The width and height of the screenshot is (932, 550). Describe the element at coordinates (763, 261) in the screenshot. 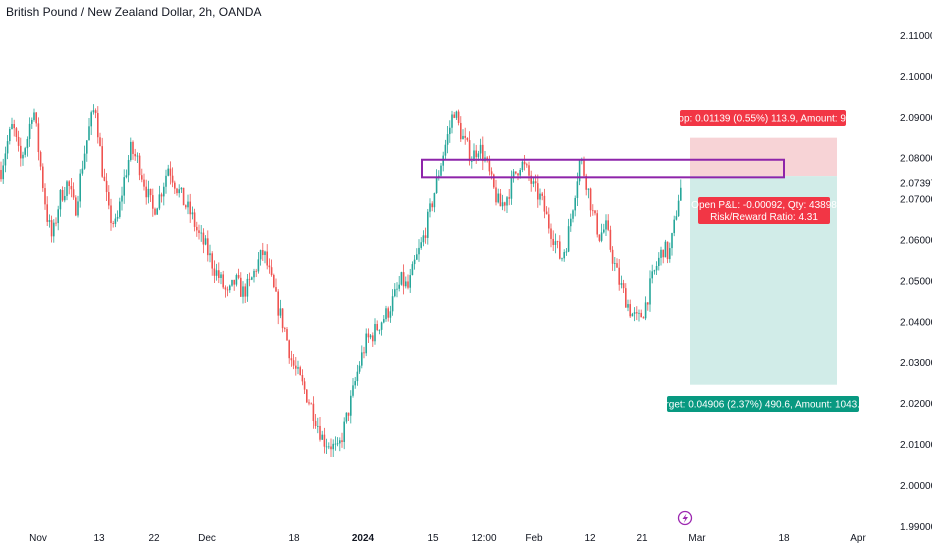

I see `position-zones` at that location.